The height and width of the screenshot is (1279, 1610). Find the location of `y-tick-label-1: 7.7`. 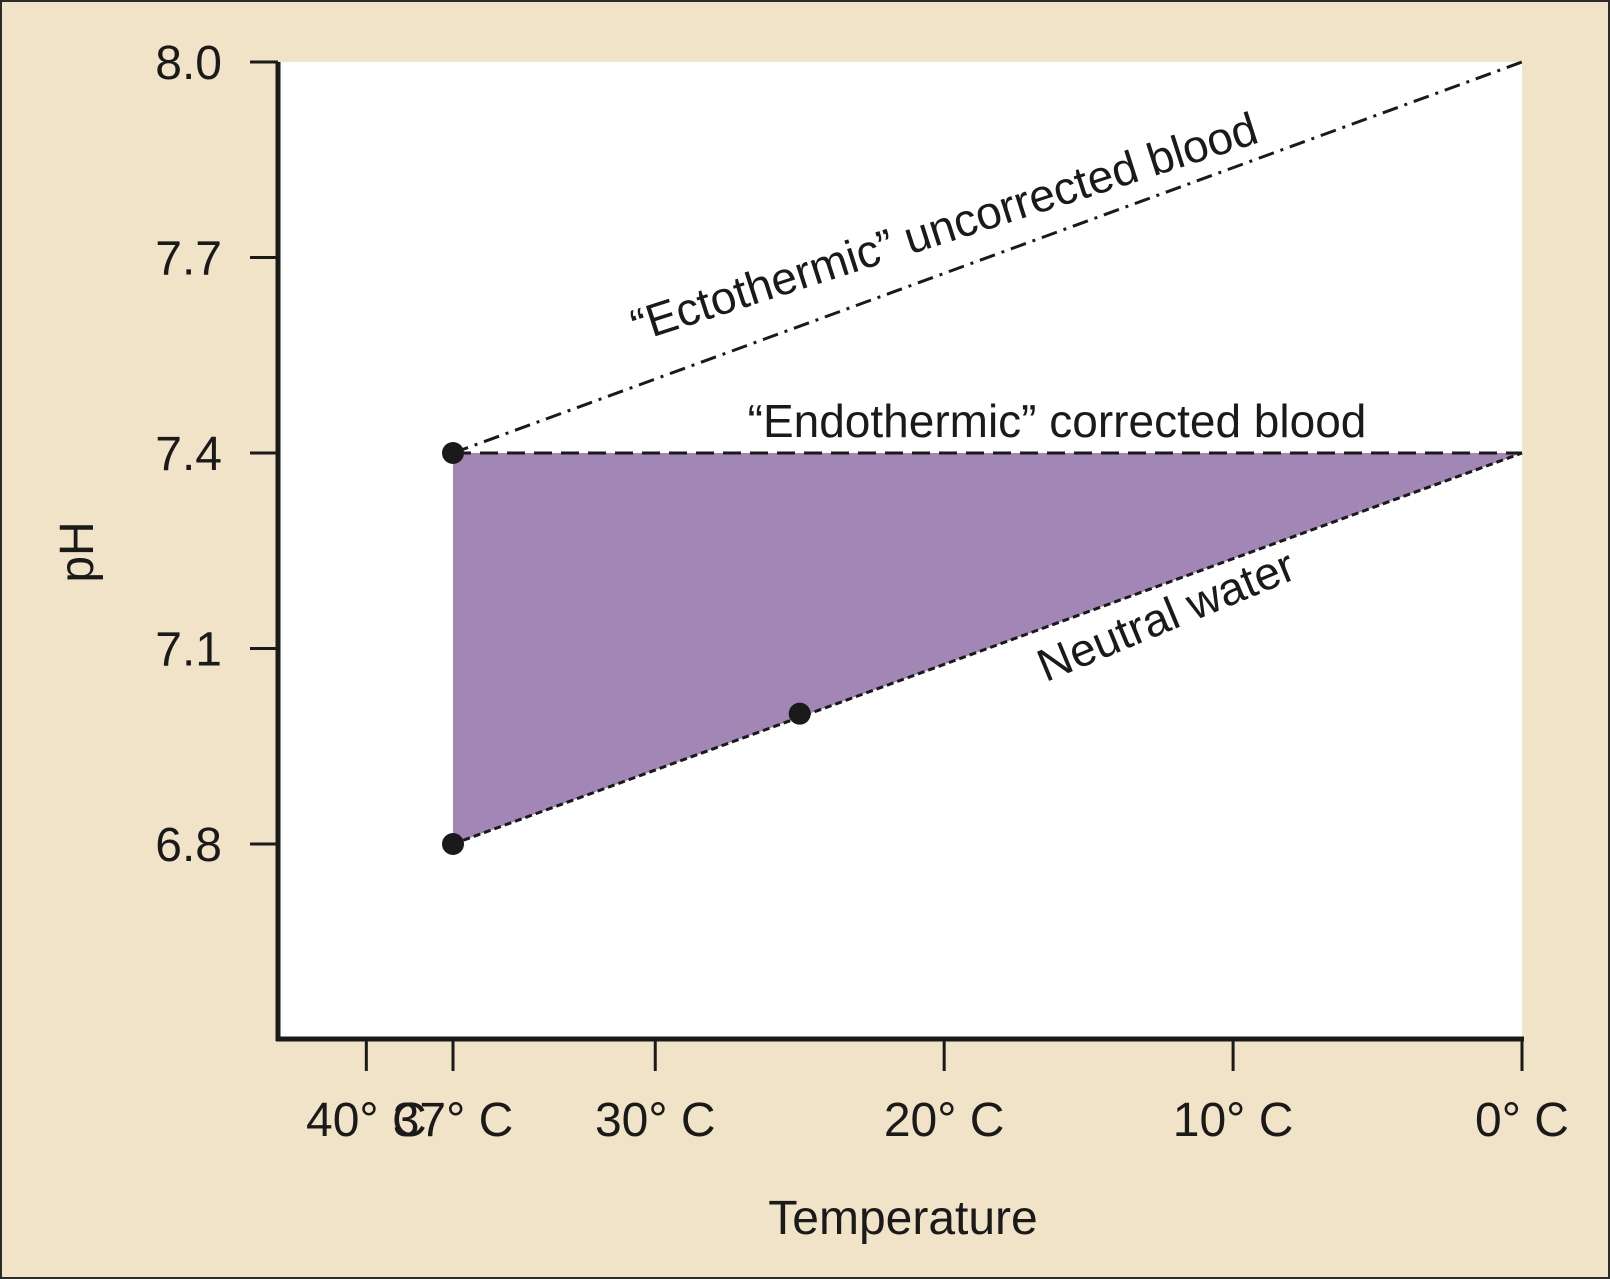

y-tick-label-1: 7.7 is located at coordinates (188, 259).